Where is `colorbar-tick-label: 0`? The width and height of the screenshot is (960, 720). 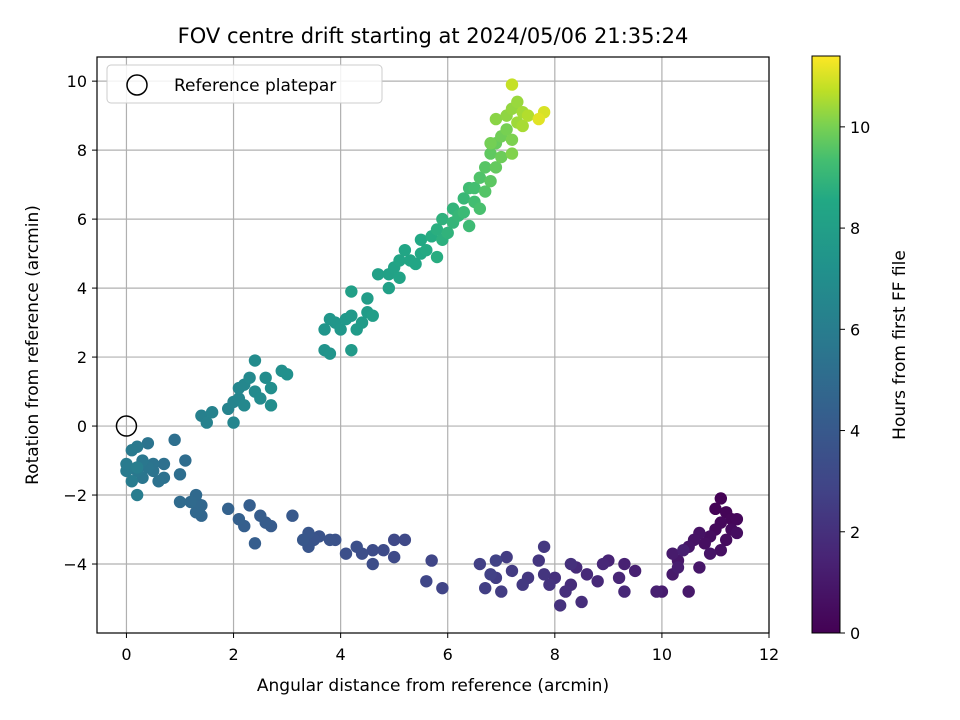 colorbar-tick-label: 0 is located at coordinates (855, 633).